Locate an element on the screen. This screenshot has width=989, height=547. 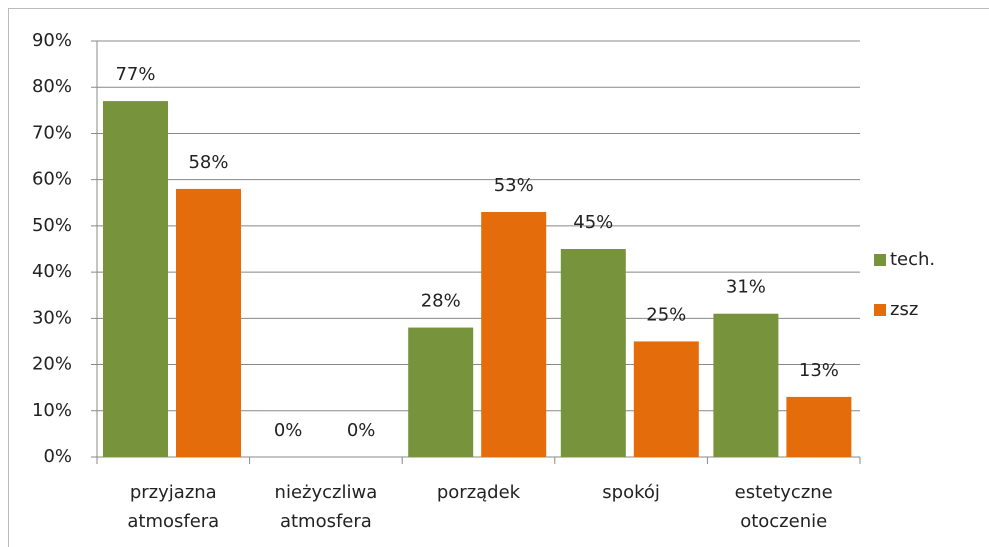
data-label: 45% is located at coordinates (593, 222).